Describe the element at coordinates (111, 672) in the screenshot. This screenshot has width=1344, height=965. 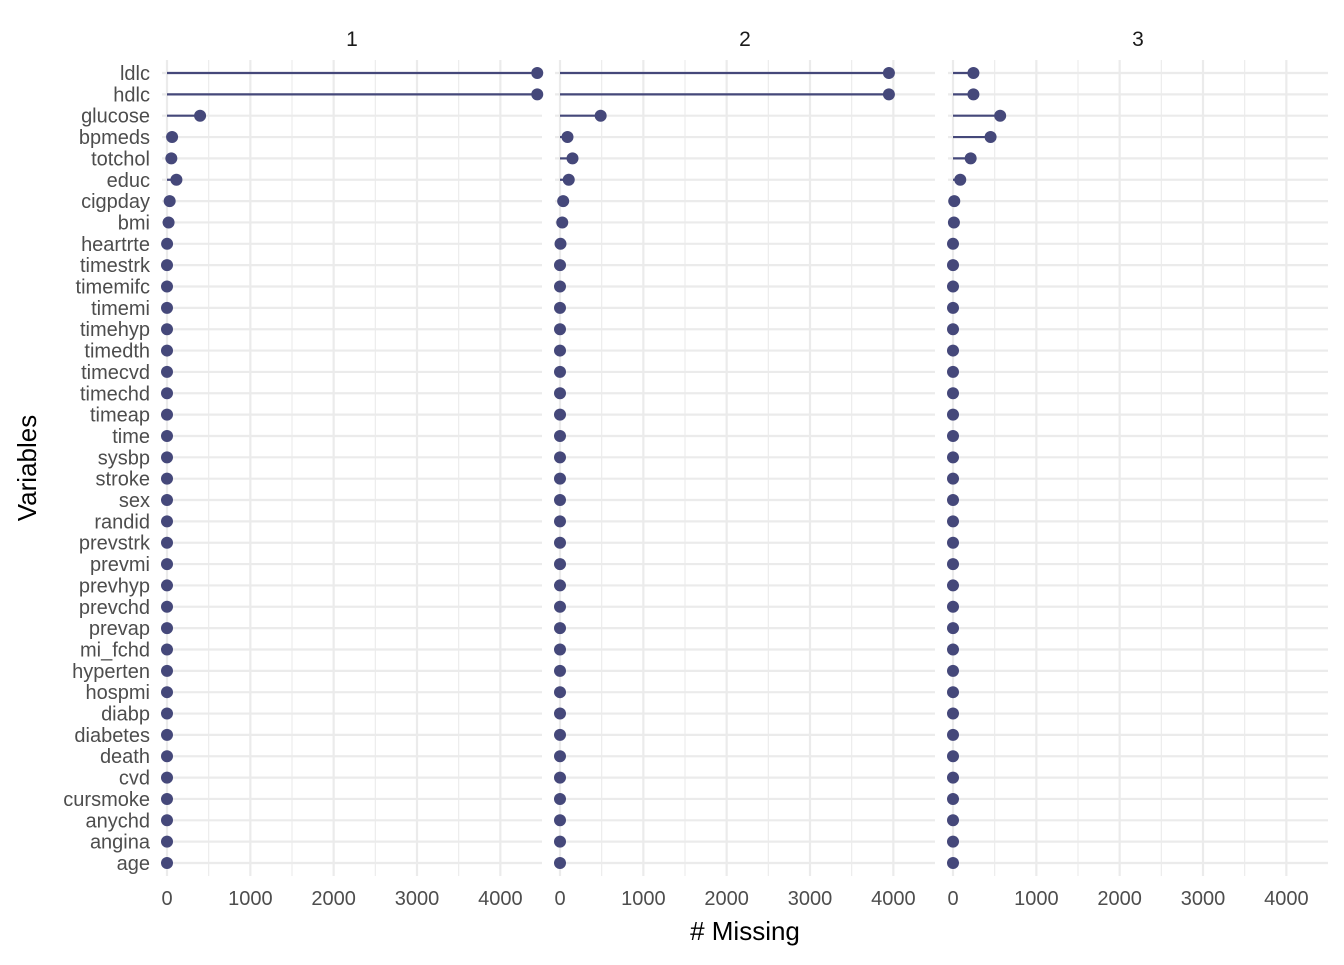
I see `y-tick-label: hyperten` at that location.